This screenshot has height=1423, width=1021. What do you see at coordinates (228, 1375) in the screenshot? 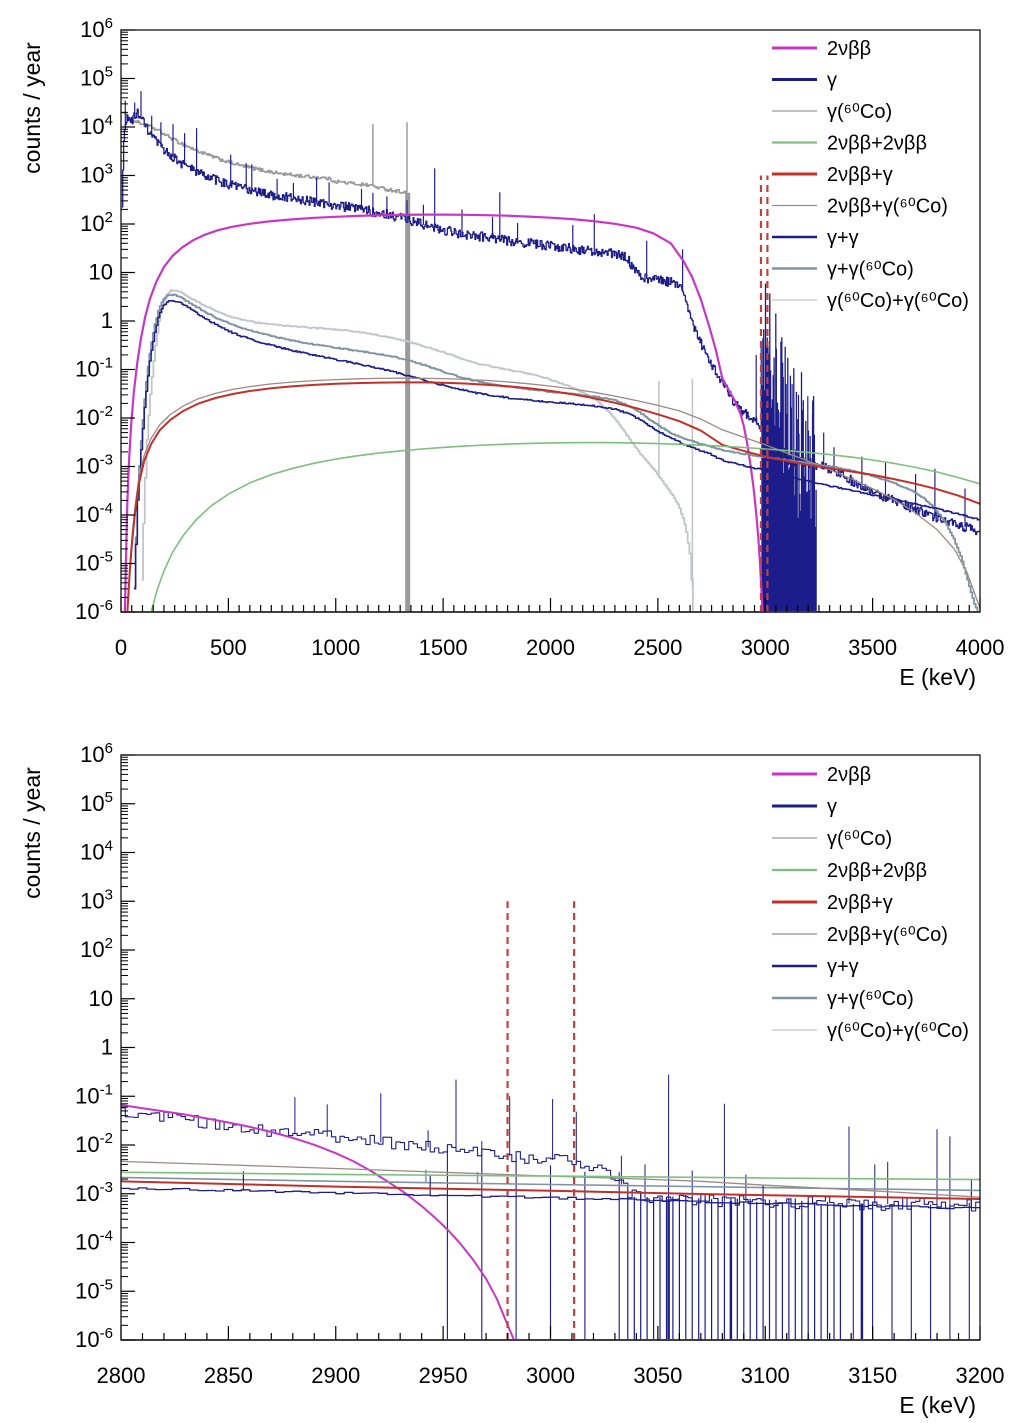
I see `x-tick-label: 2850` at bounding box center [228, 1375].